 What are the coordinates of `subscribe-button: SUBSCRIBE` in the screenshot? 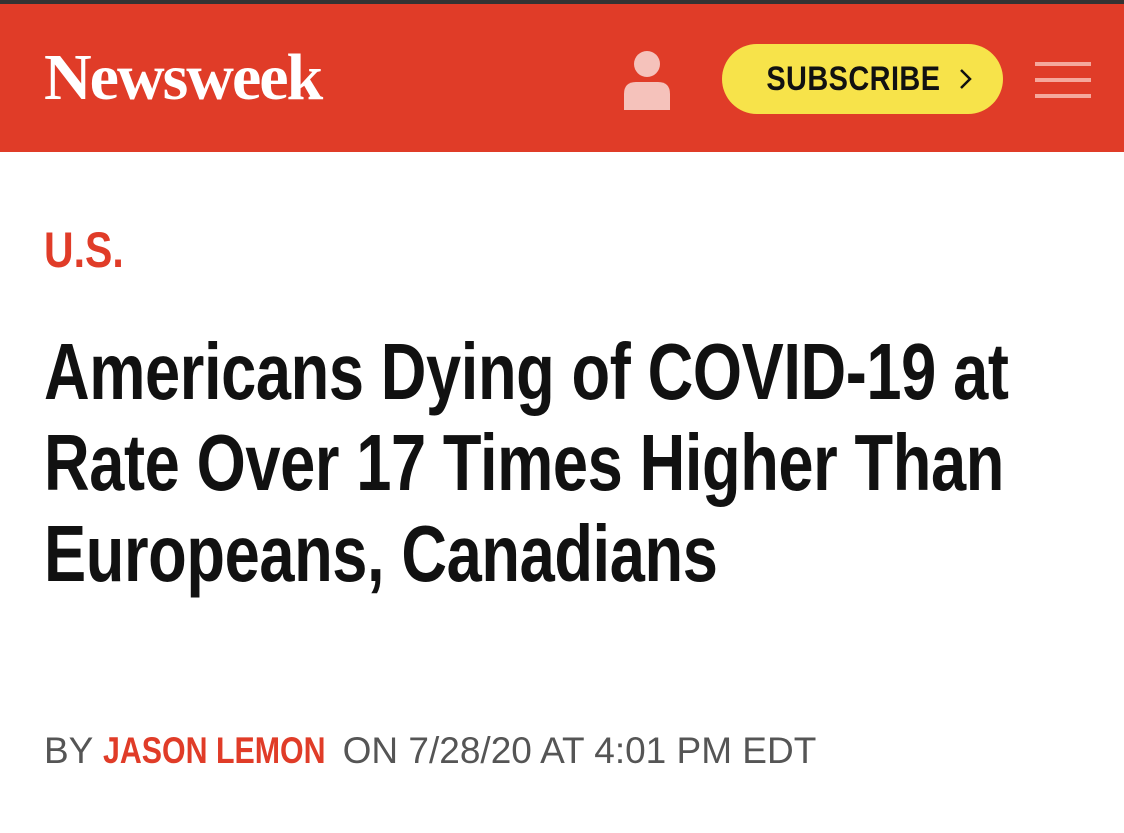 It's located at (862, 79).